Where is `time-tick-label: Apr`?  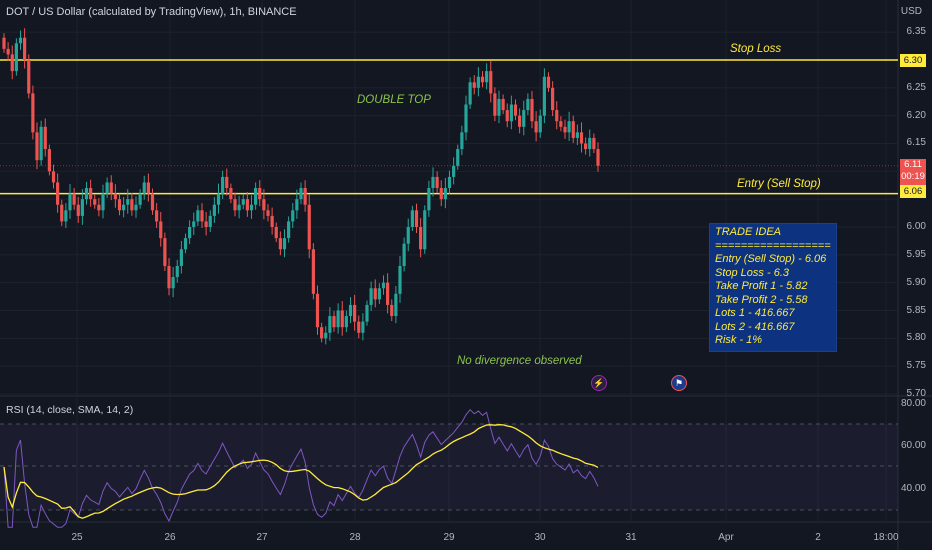 time-tick-label: Apr is located at coordinates (726, 537).